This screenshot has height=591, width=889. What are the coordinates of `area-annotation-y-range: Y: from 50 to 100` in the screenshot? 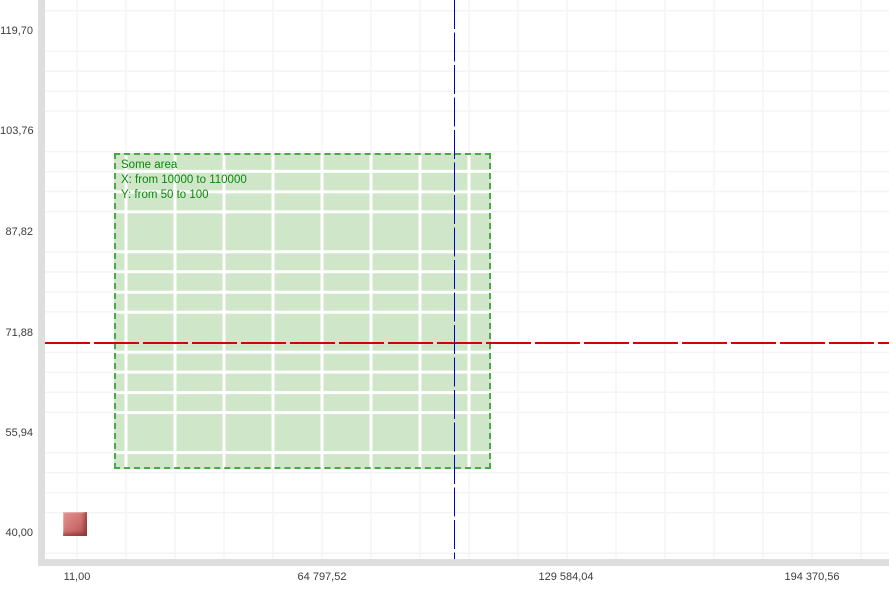 It's located at (165, 195).